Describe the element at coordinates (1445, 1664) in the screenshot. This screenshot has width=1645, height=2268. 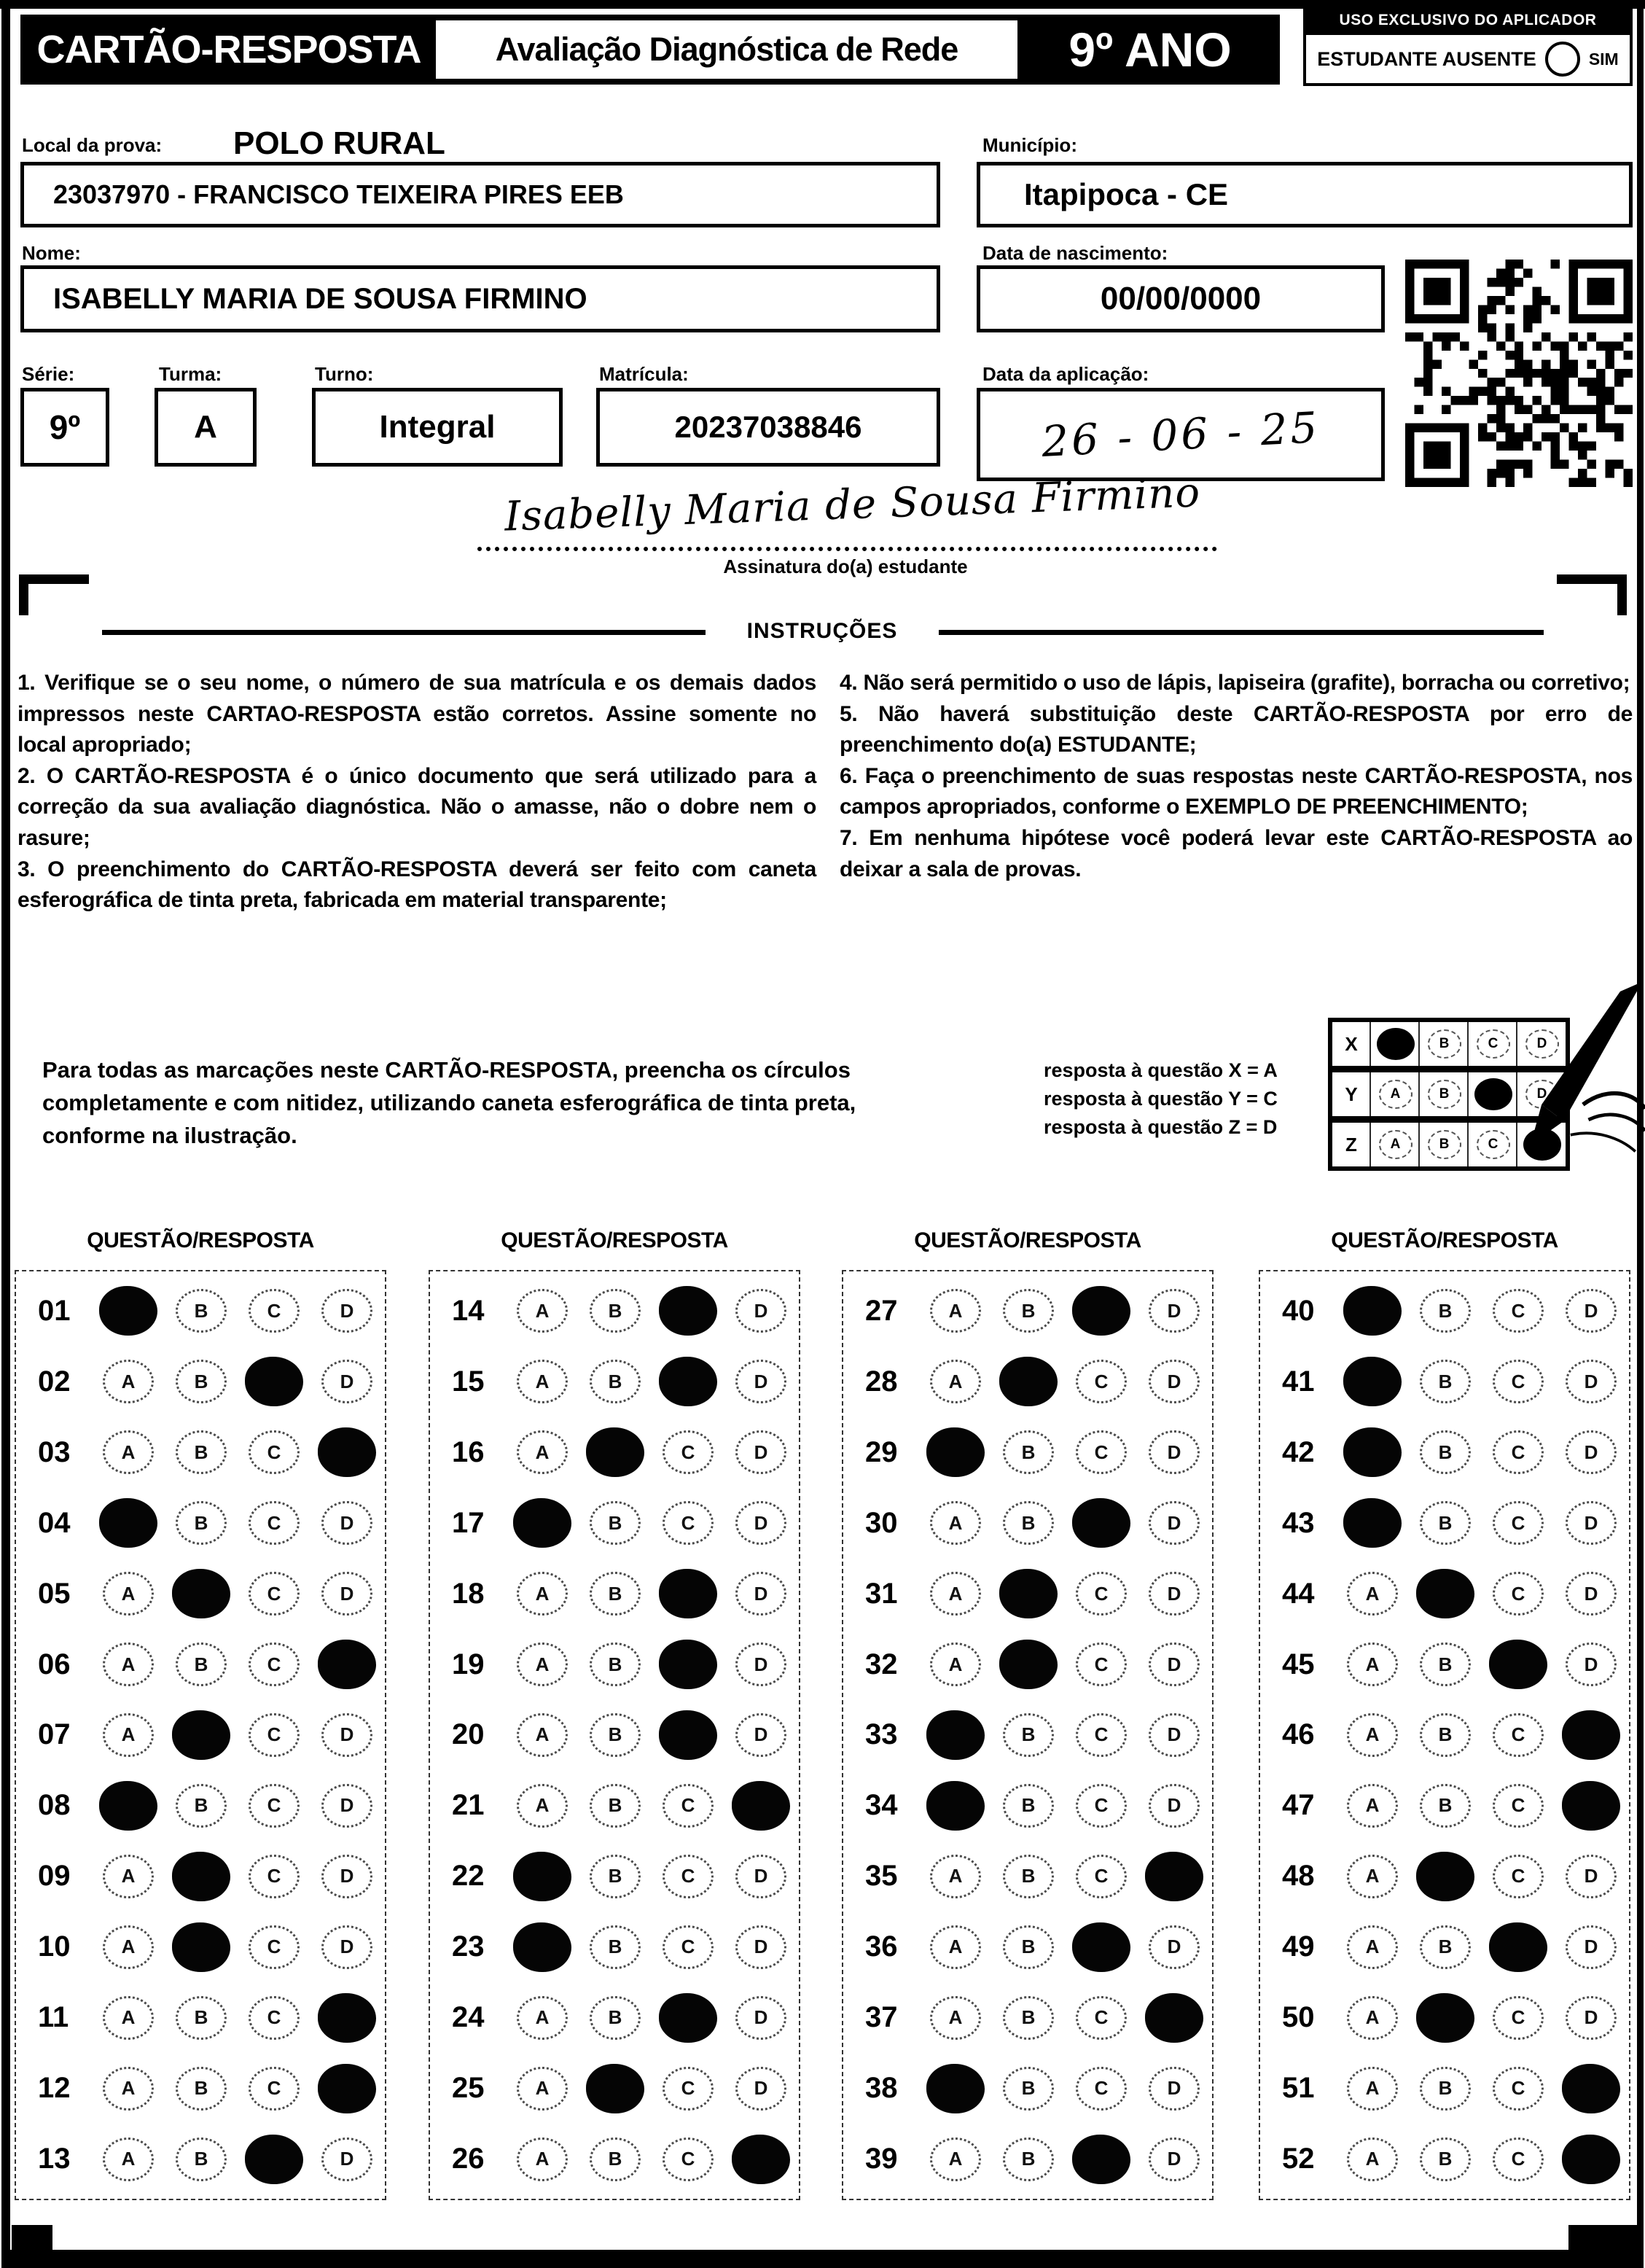
I see `bubble-45-B: B` at that location.